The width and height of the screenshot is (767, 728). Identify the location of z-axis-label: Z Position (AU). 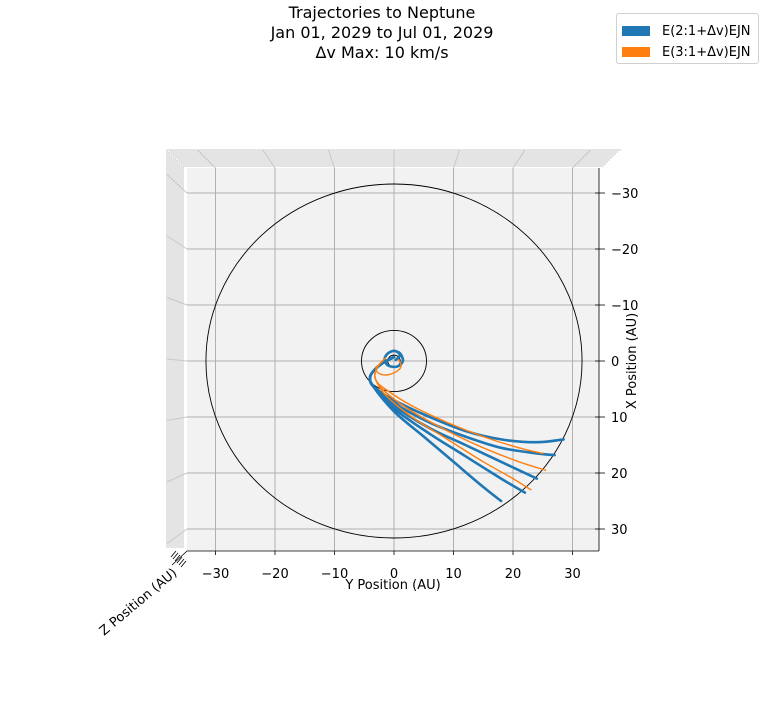
(138, 602).